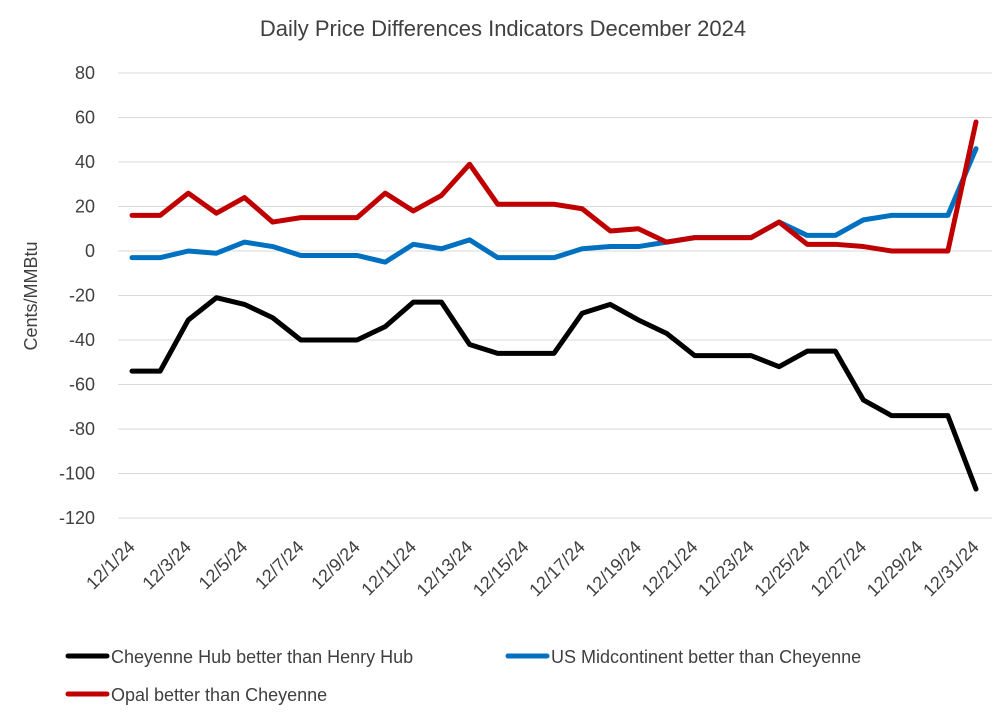 The image size is (1008, 722). What do you see at coordinates (279, 565) in the screenshot?
I see `x-tick-label: 12/7/24` at bounding box center [279, 565].